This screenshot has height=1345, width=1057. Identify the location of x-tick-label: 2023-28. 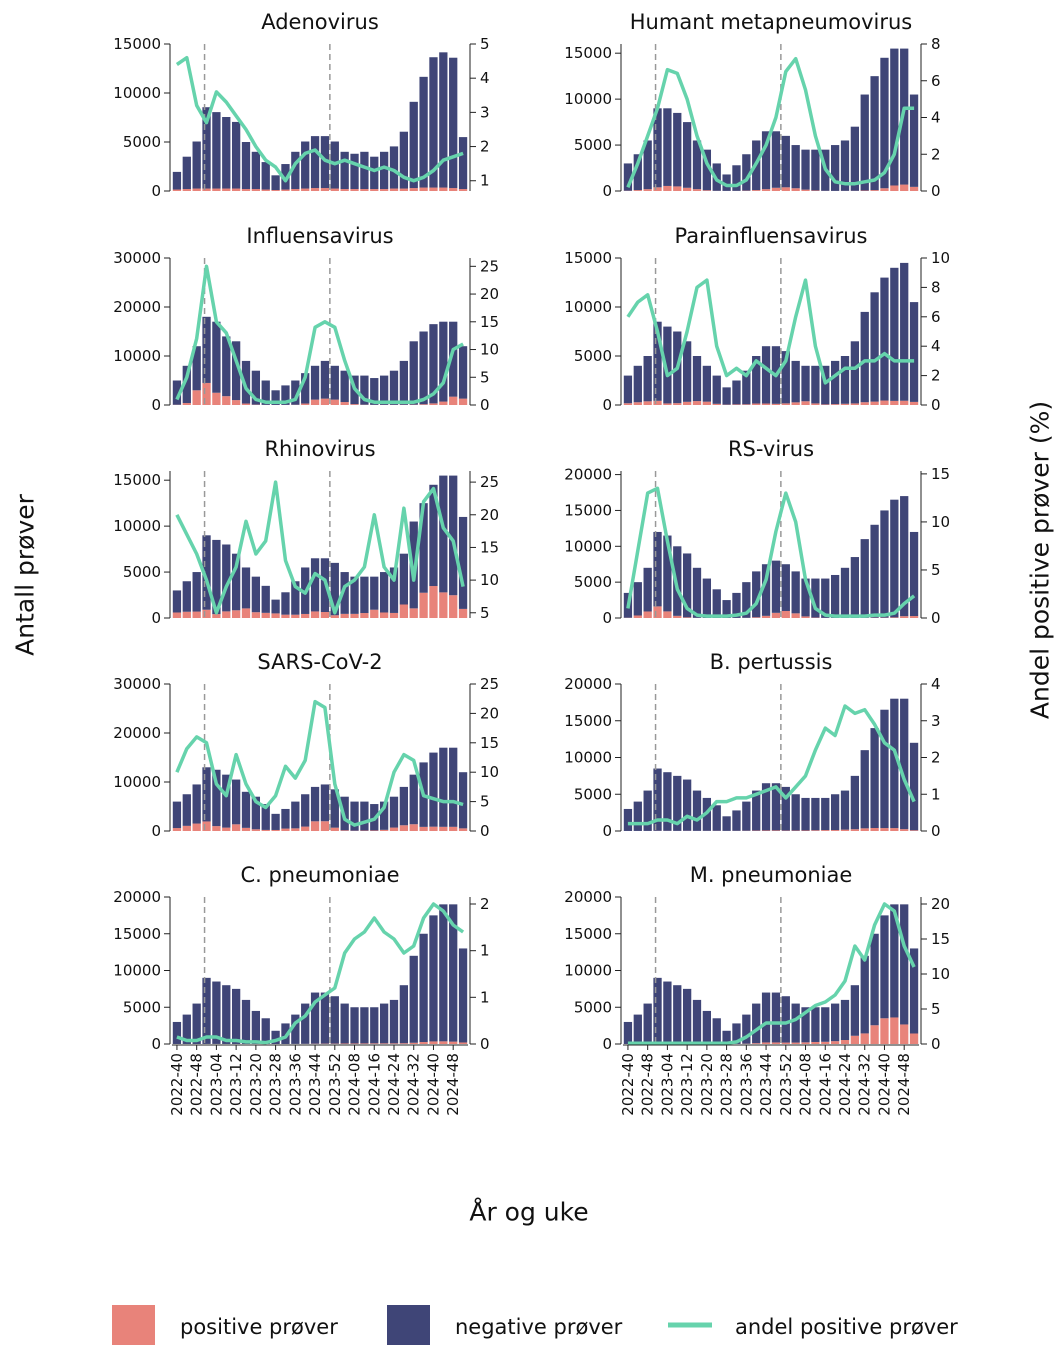
(727, 1084).